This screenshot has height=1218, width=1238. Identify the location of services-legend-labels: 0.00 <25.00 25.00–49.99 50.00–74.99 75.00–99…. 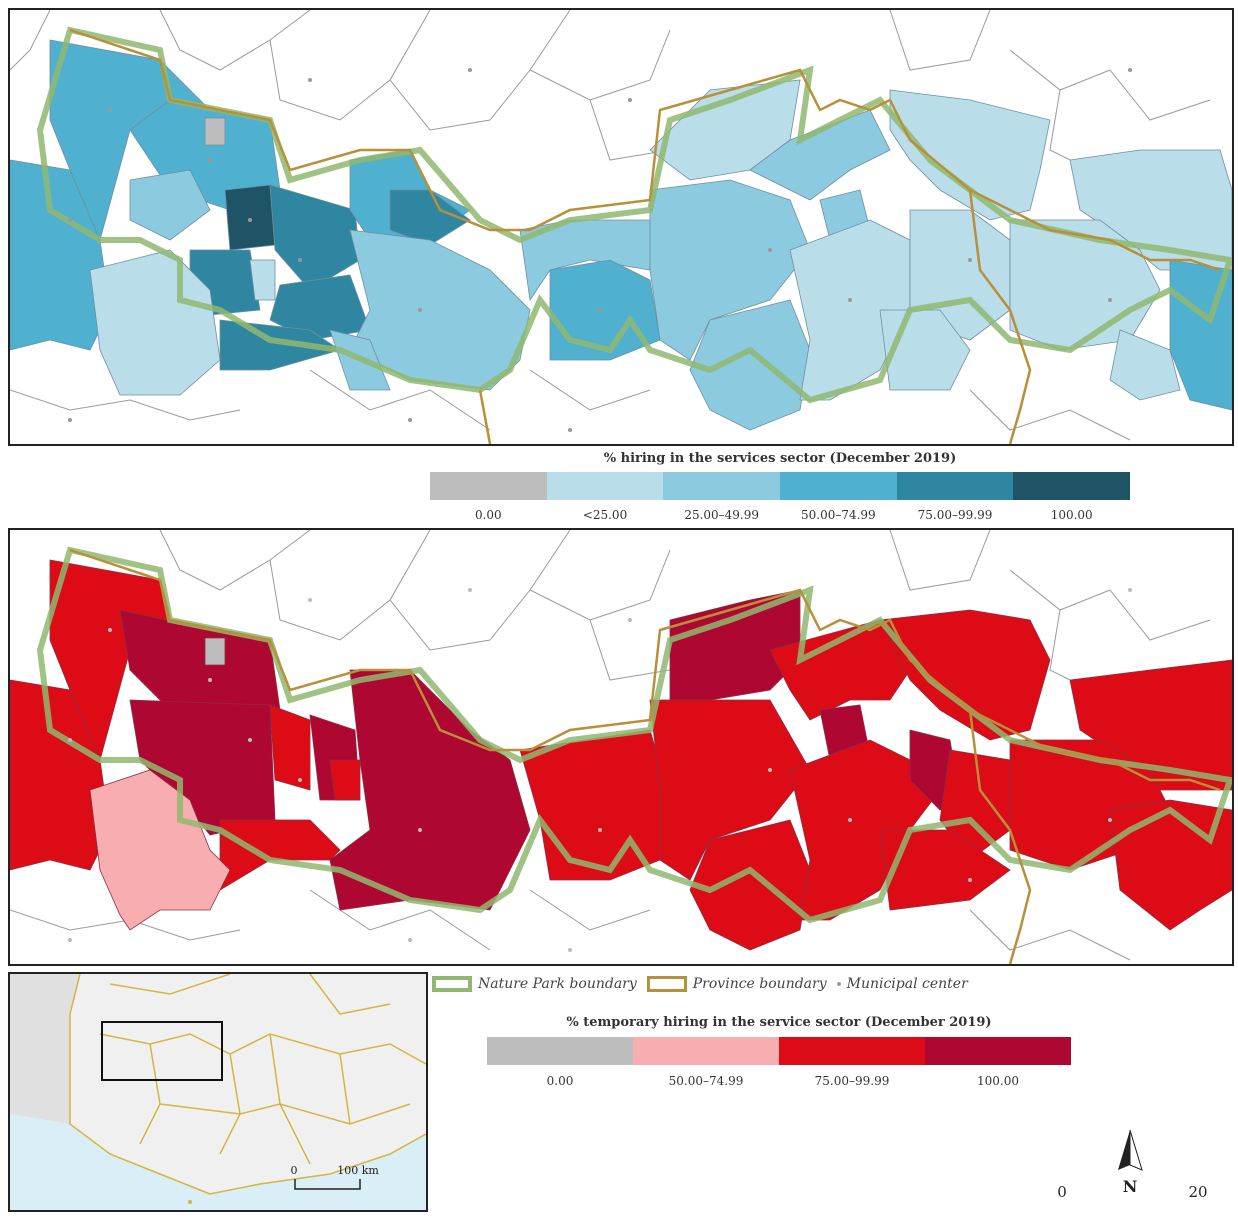
(780, 515).